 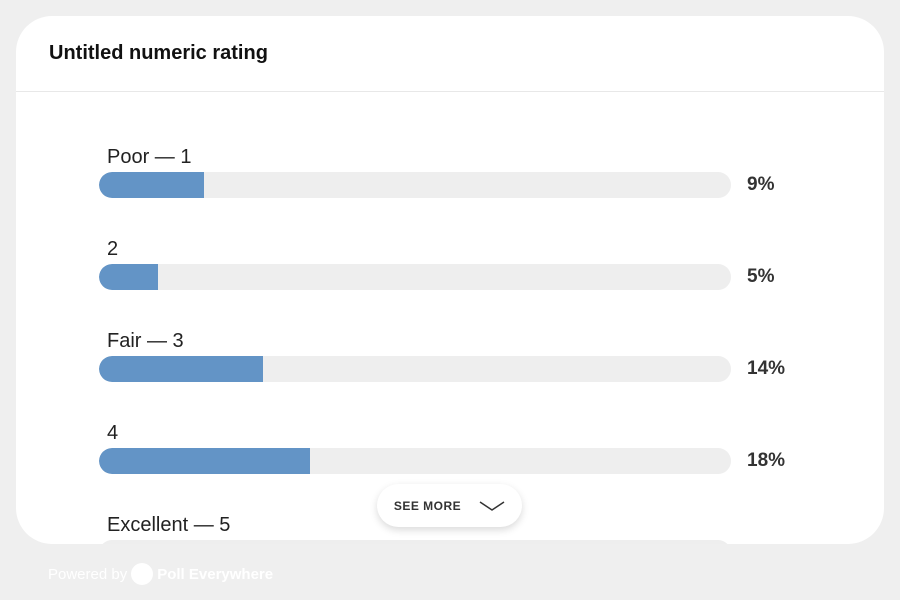 What do you see at coordinates (215, 574) in the screenshot?
I see `brand-link: Poll Everywhere` at bounding box center [215, 574].